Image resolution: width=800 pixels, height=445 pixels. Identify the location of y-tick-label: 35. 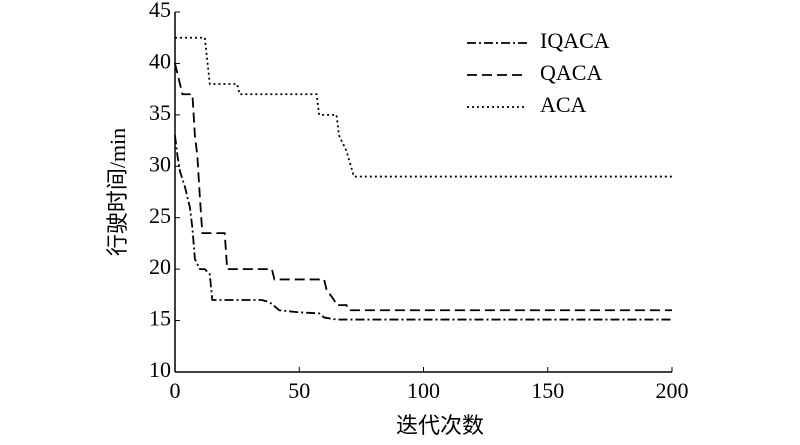
(160, 112).